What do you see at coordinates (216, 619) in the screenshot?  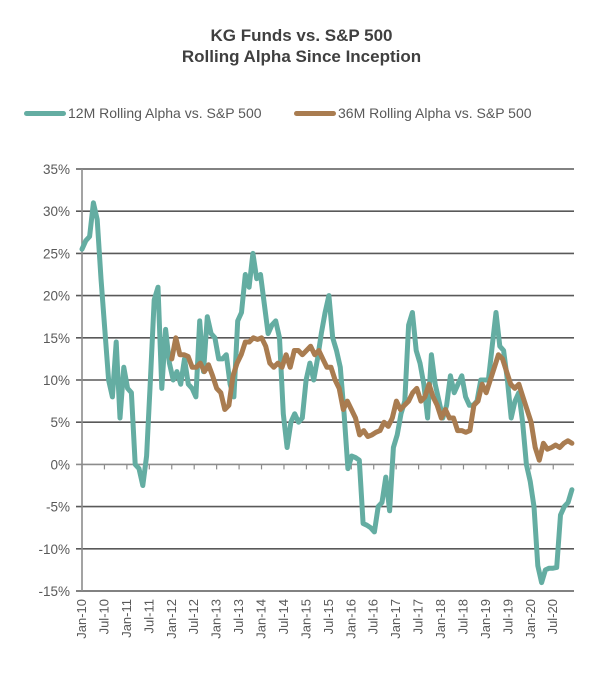 I see `x-tick-label: Jan-13` at bounding box center [216, 619].